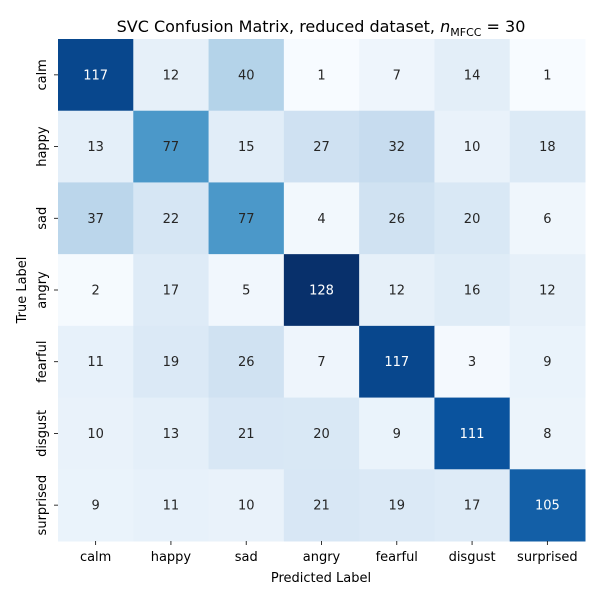  Describe the element at coordinates (42, 74) in the screenshot. I see `y-tick-label: calm` at that location.